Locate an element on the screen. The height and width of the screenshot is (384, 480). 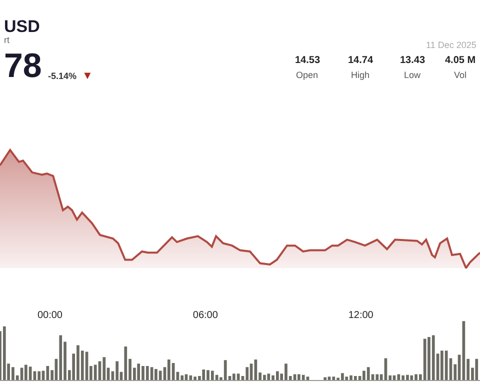
x-tick-label: 06:00 is located at coordinates (205, 316).